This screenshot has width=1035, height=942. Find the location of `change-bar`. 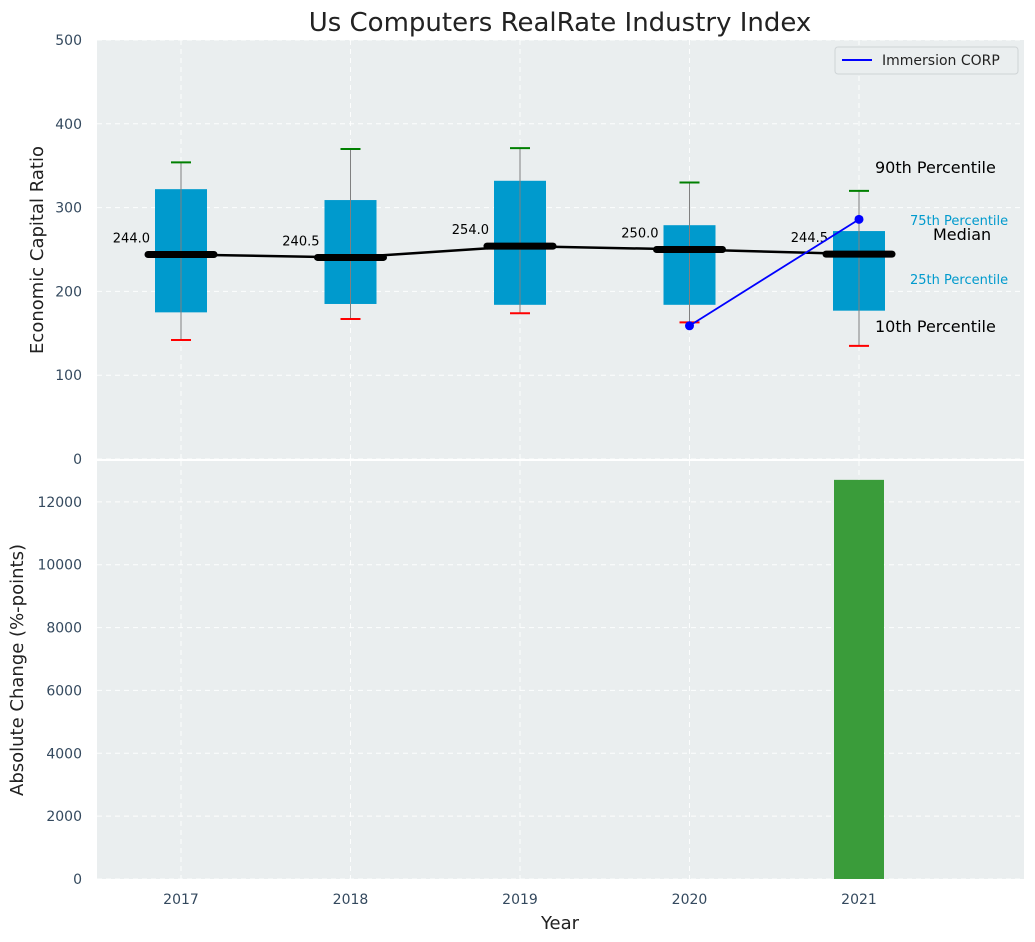

change-bar is located at coordinates (859, 679).